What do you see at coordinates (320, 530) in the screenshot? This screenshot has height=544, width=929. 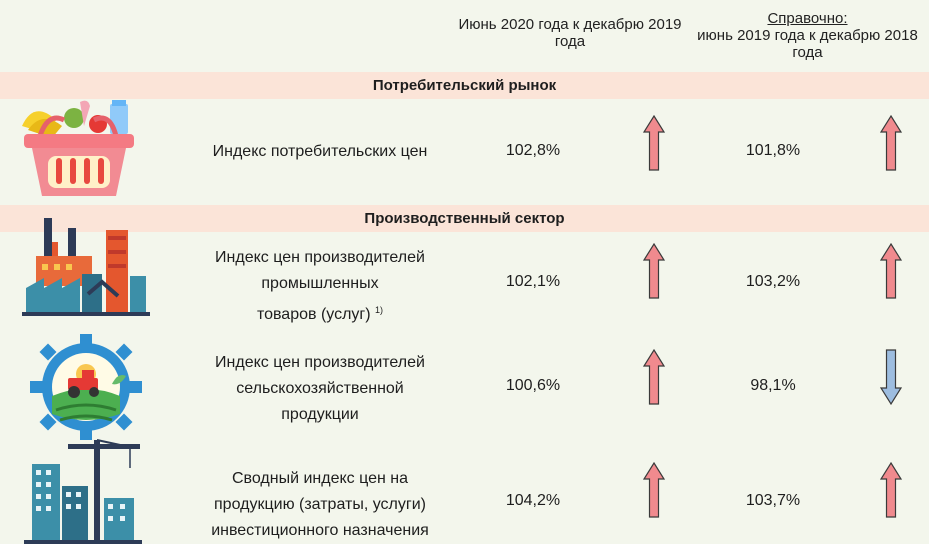 I see `row-investment-label-line: инвестиционного назначения` at bounding box center [320, 530].